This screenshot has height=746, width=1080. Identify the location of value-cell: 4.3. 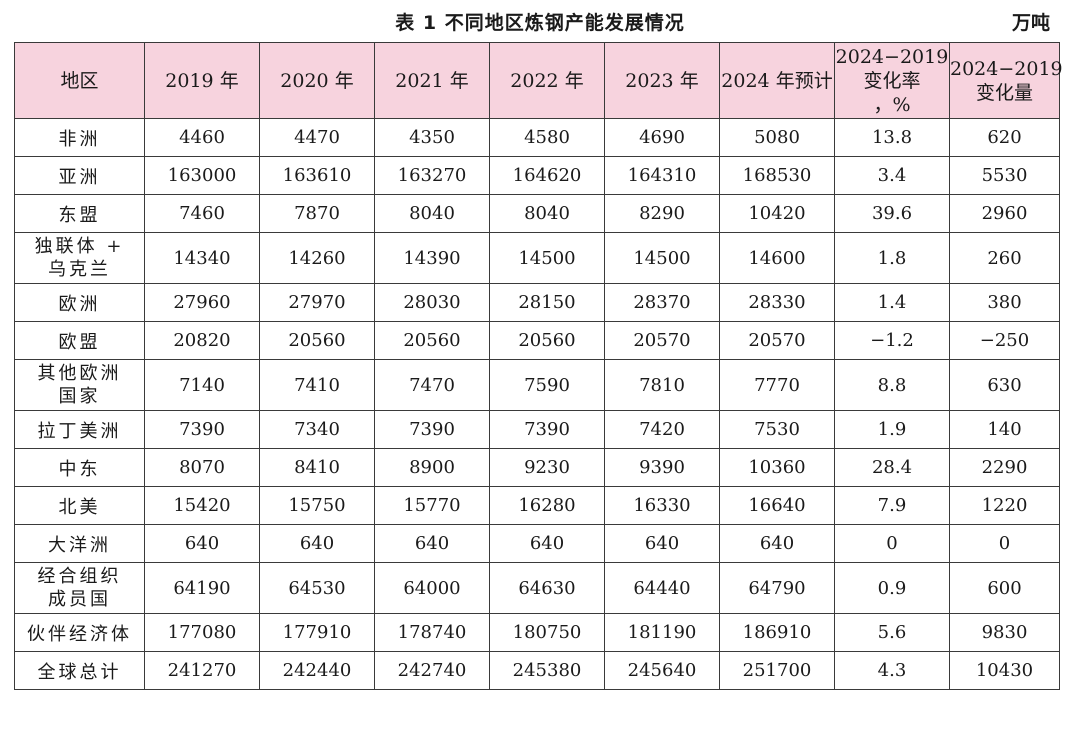
(892, 670).